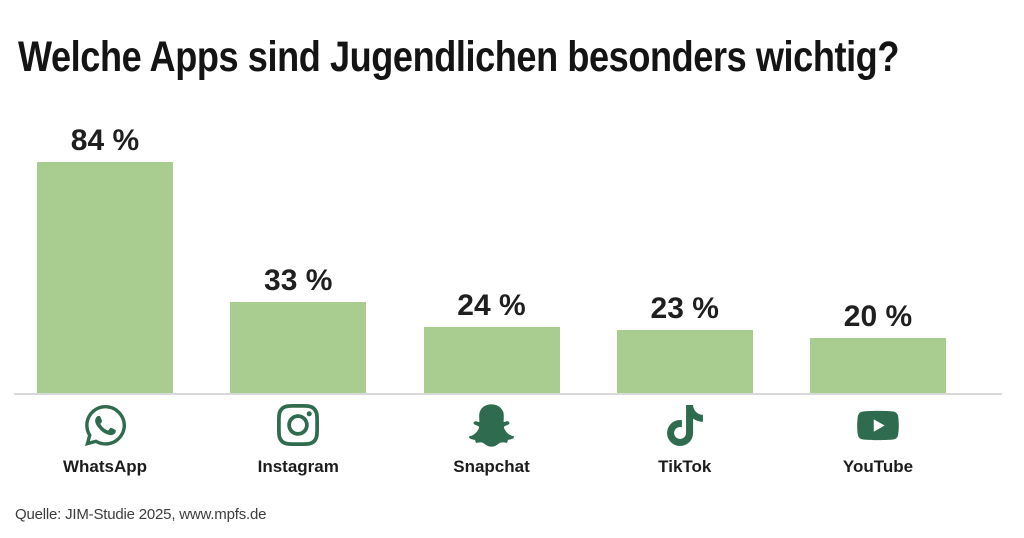 The height and width of the screenshot is (538, 1024). I want to click on bar-column: 20 %, so click(878, 346).